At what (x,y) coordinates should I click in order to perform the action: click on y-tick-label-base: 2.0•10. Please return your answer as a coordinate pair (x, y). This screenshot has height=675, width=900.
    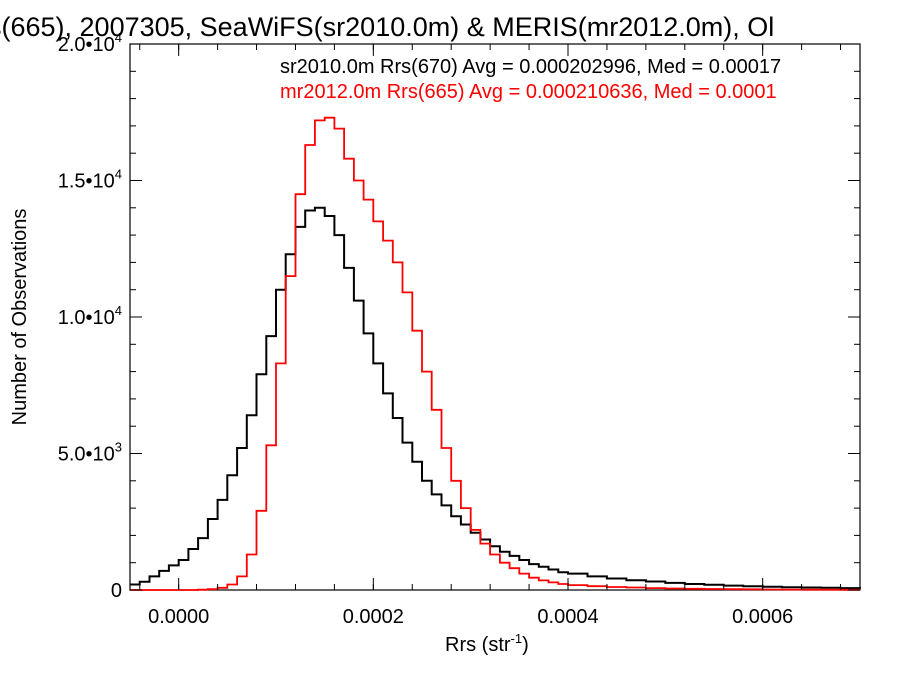
    Looking at the image, I should click on (86, 45).